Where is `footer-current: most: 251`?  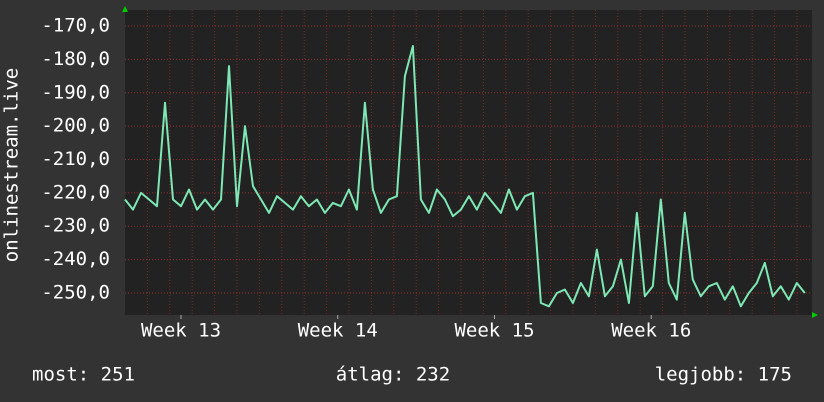 footer-current: most: 251 is located at coordinates (83, 375).